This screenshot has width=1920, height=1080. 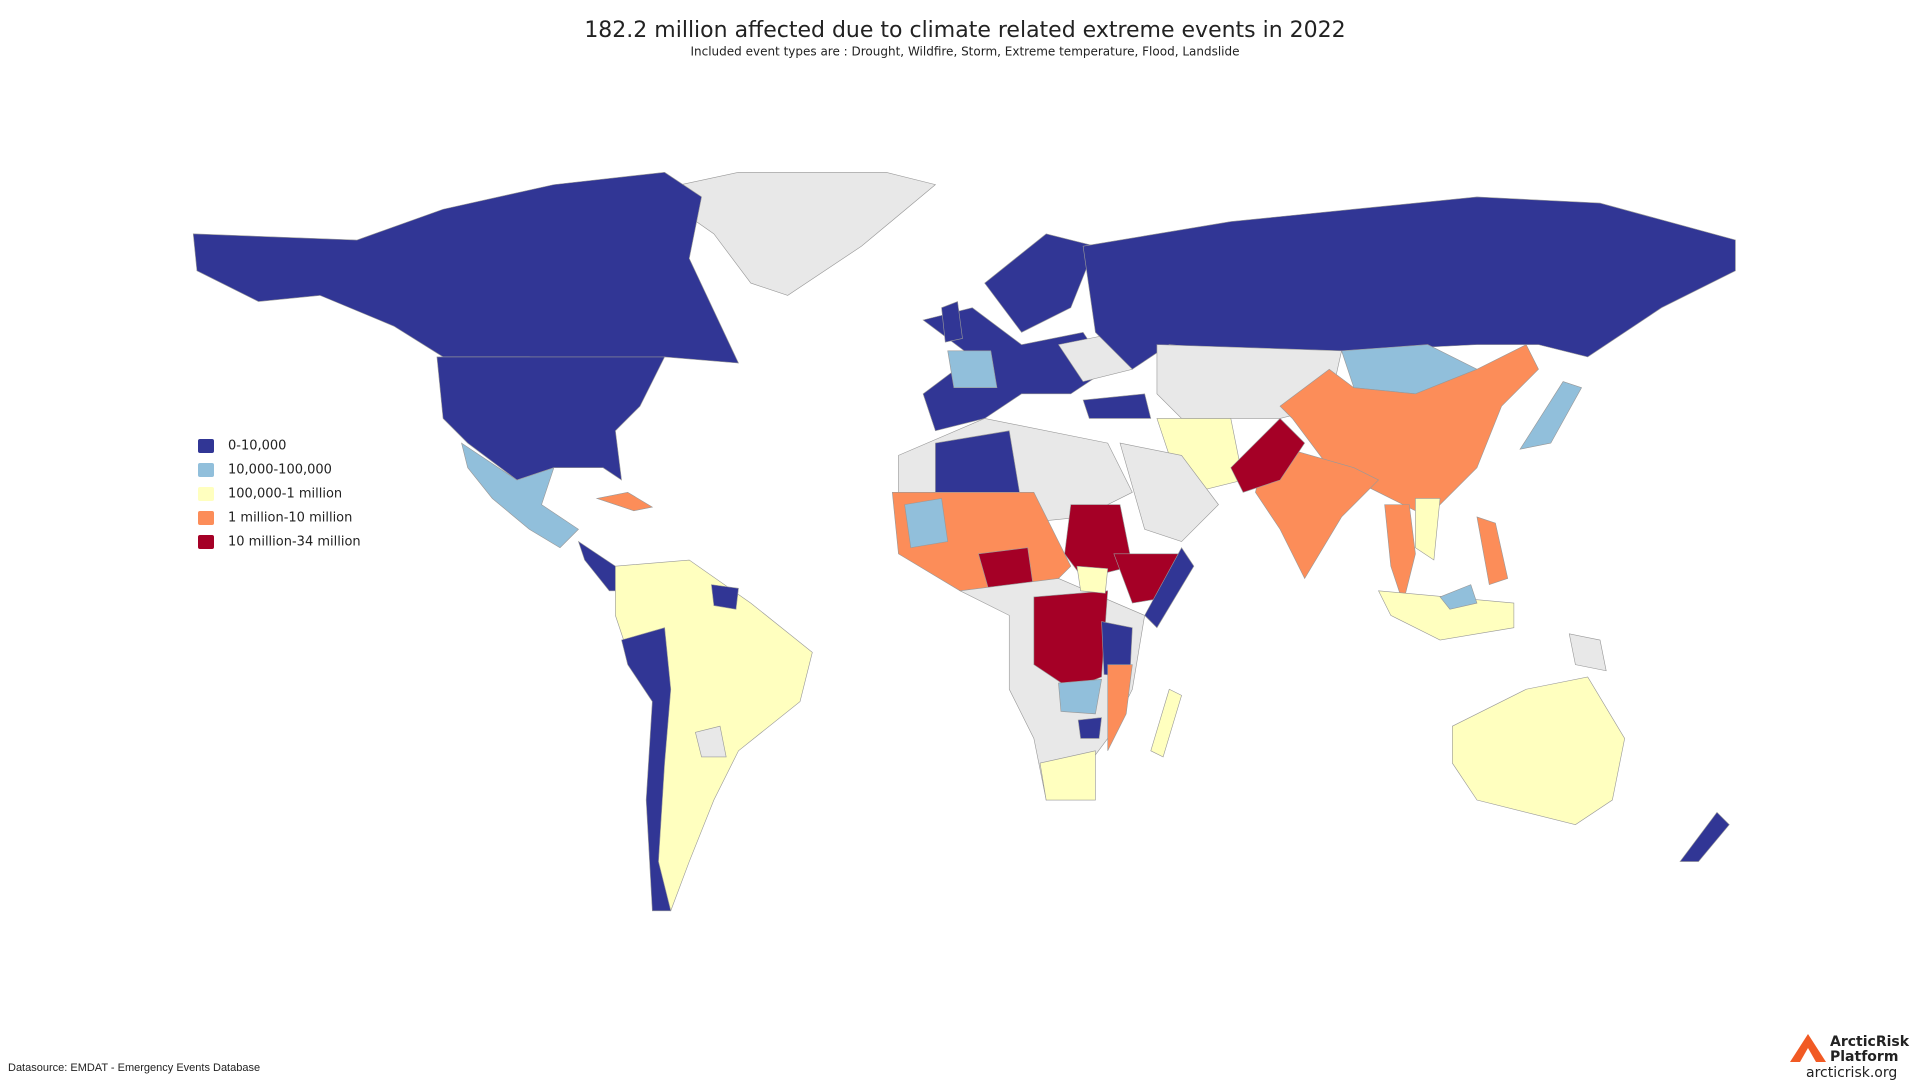 I want to click on logo-name: Platform, so click(x=1864, y=1057).